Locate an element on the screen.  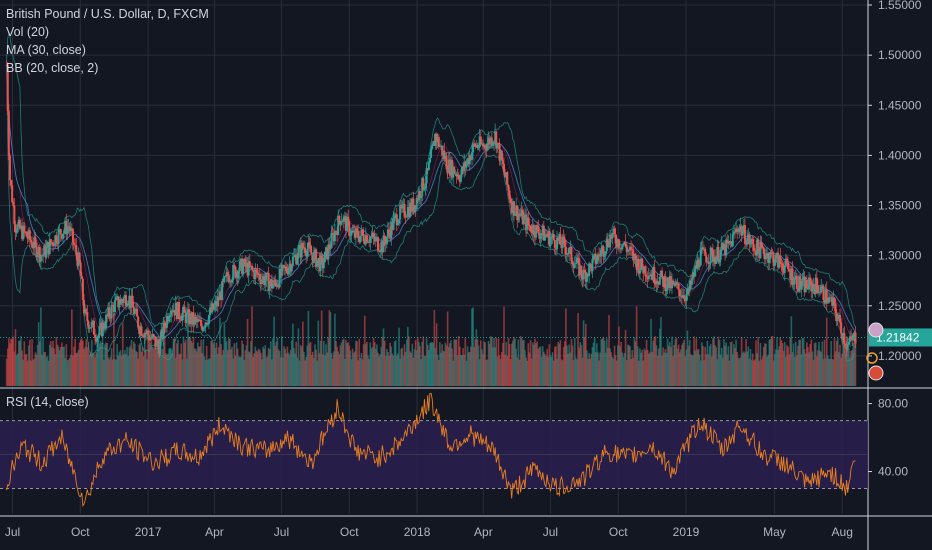
price-tick-label: 1.20000 is located at coordinates (900, 356).